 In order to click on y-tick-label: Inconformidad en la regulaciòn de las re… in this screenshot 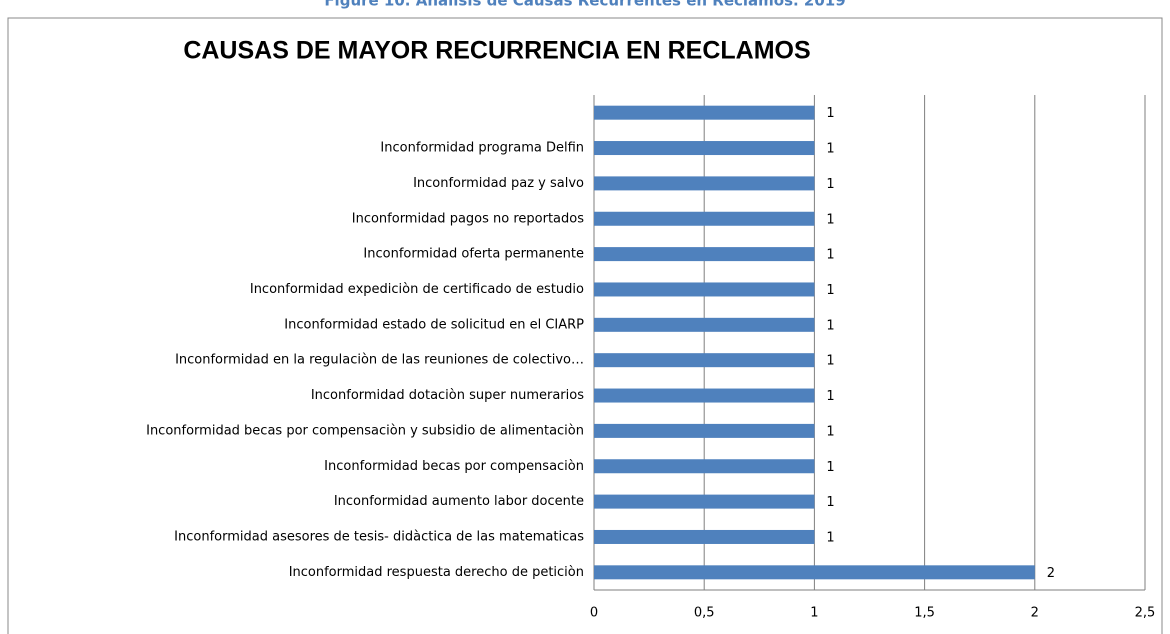, I will do `click(379, 360)`.